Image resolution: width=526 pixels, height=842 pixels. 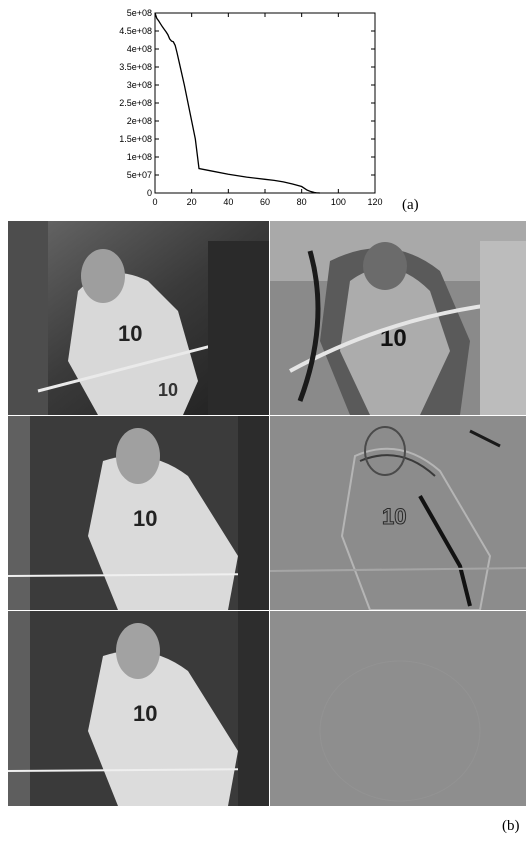 I want to click on x-tick-label: 100, so click(x=338, y=202).